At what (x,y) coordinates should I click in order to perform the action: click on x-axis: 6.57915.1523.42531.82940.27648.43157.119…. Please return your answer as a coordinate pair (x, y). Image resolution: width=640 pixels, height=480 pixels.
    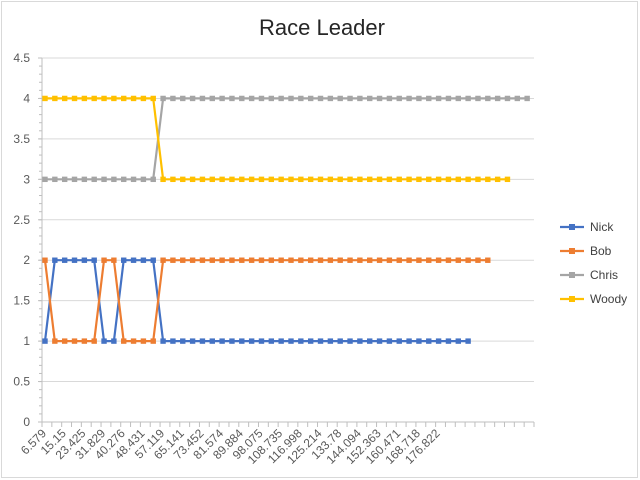
    Looking at the image, I should click on (276, 444).